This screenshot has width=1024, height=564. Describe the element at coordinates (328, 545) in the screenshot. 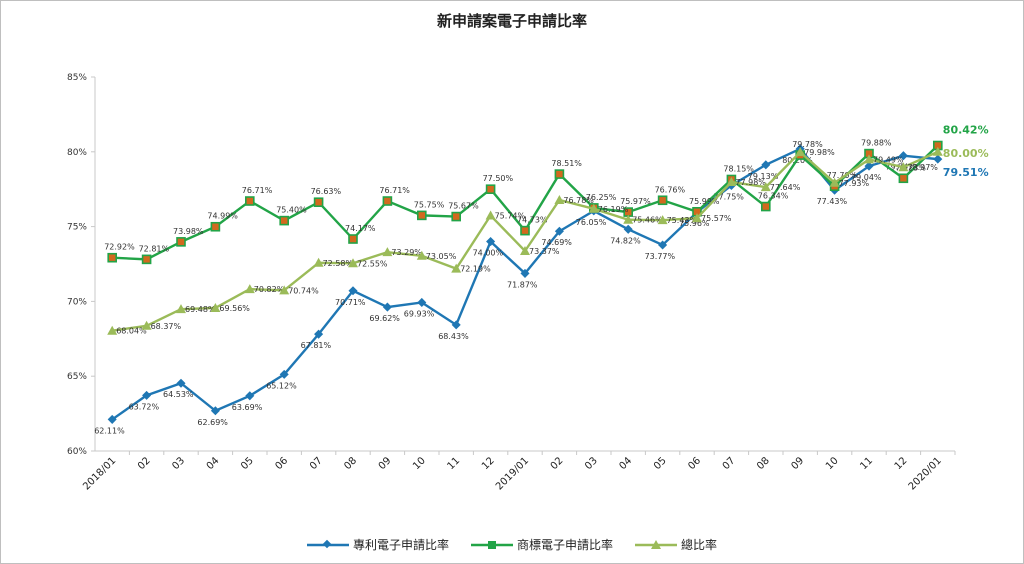

I see `legend-swatch-patent` at that location.